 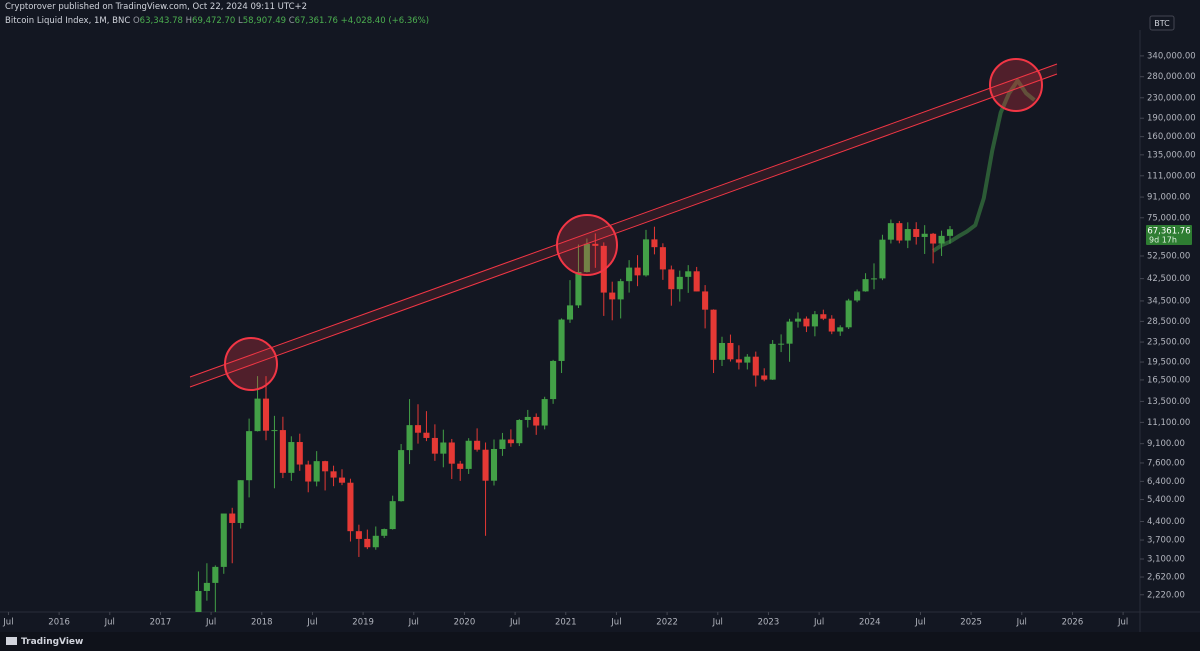 What do you see at coordinates (1166, 482) in the screenshot?
I see `y-tick-label: 6,400.00` at bounding box center [1166, 482].